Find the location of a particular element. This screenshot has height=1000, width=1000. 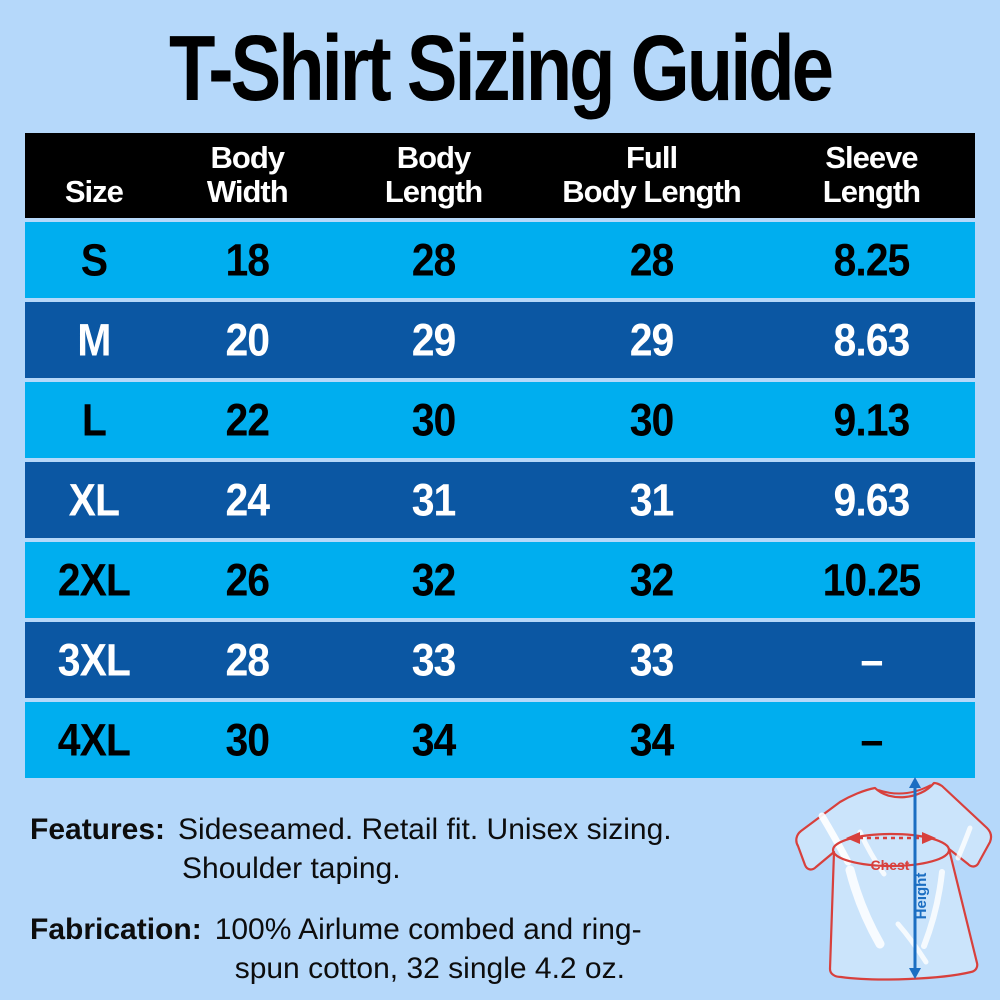

cell-body-width: 28 is located at coordinates (247, 659).